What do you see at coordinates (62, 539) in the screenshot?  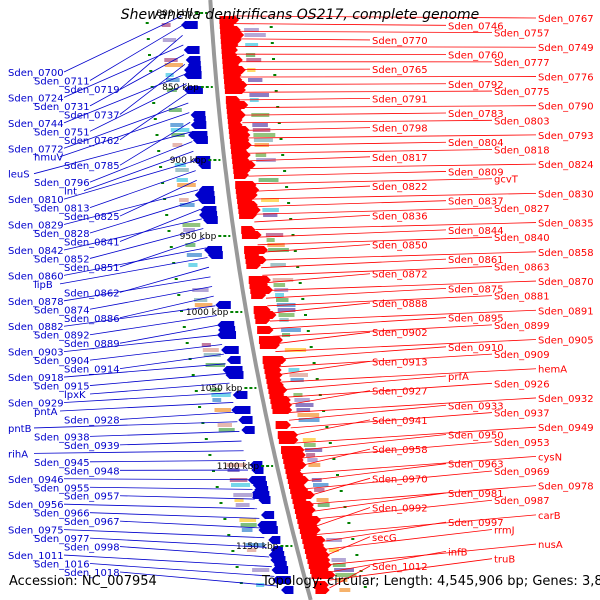 I see `gene-label-left: Sden_0977` at bounding box center [62, 539].